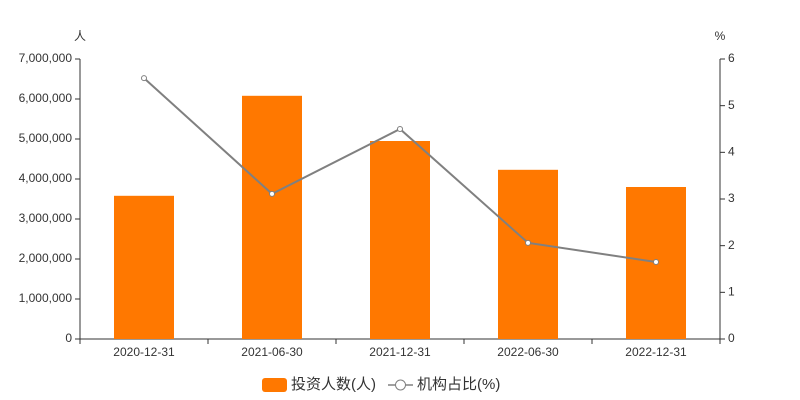 The height and width of the screenshot is (400, 800). I want to click on y-tick-label: 0, so click(68, 338).